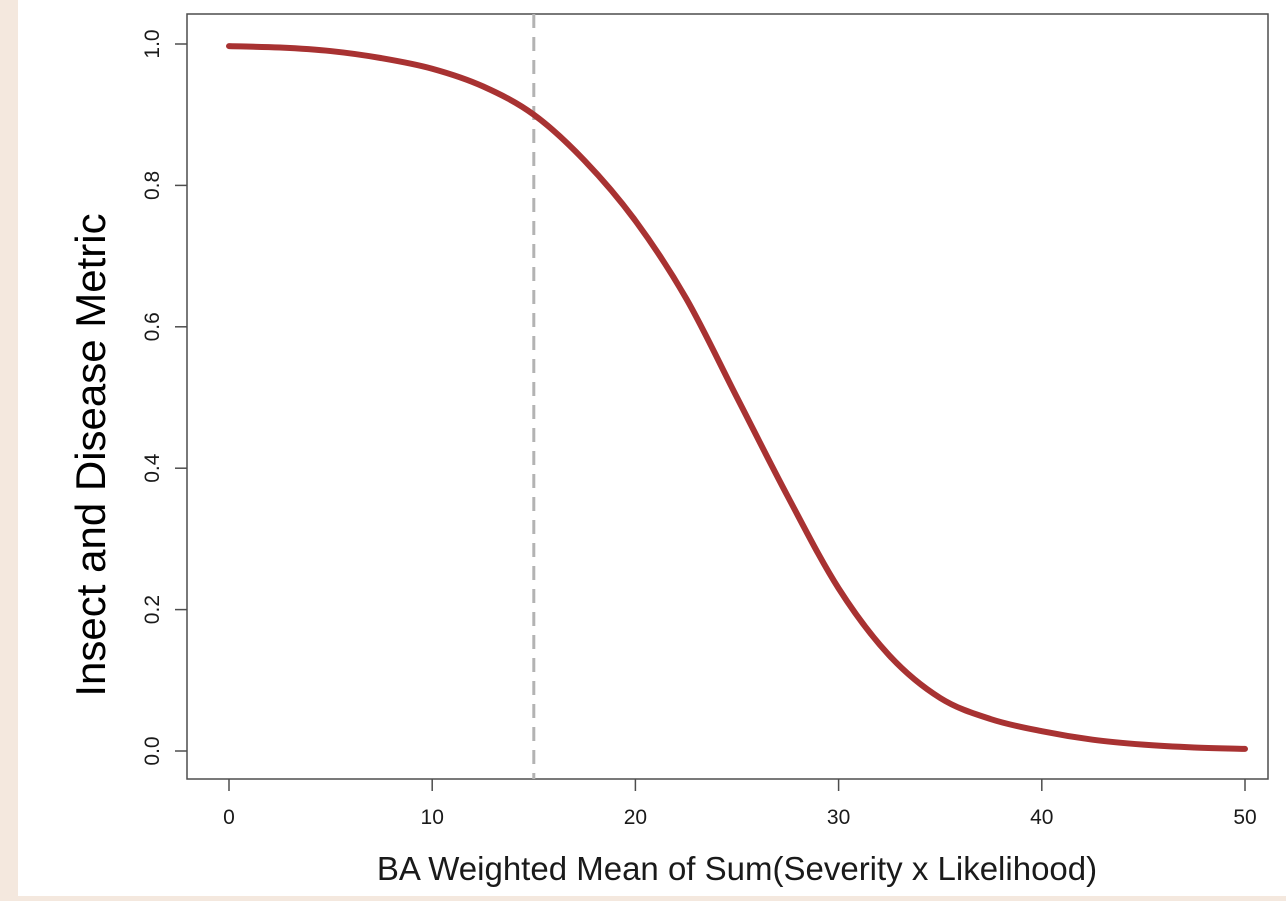  Describe the element at coordinates (635, 817) in the screenshot. I see `x-tick-label: 20` at that location.